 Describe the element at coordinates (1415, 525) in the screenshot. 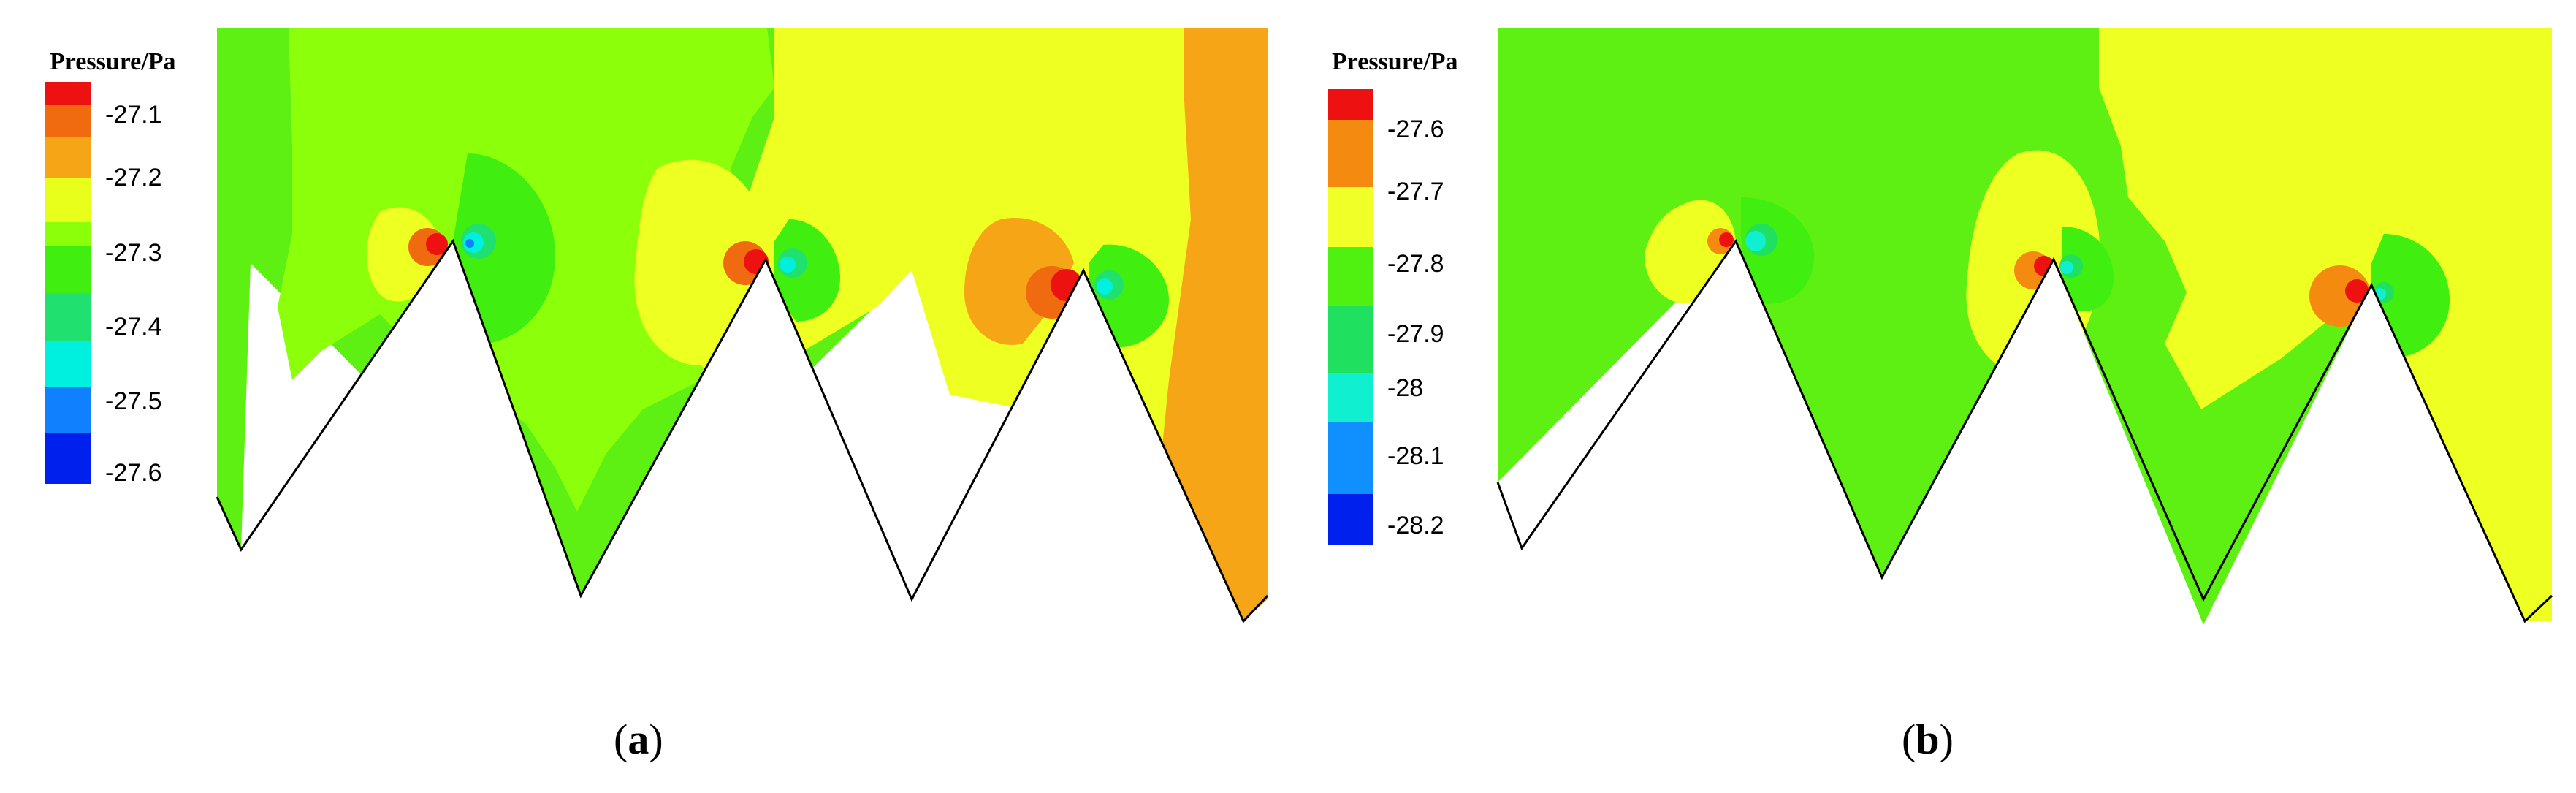

I see `legend-label: -28.2` at that location.